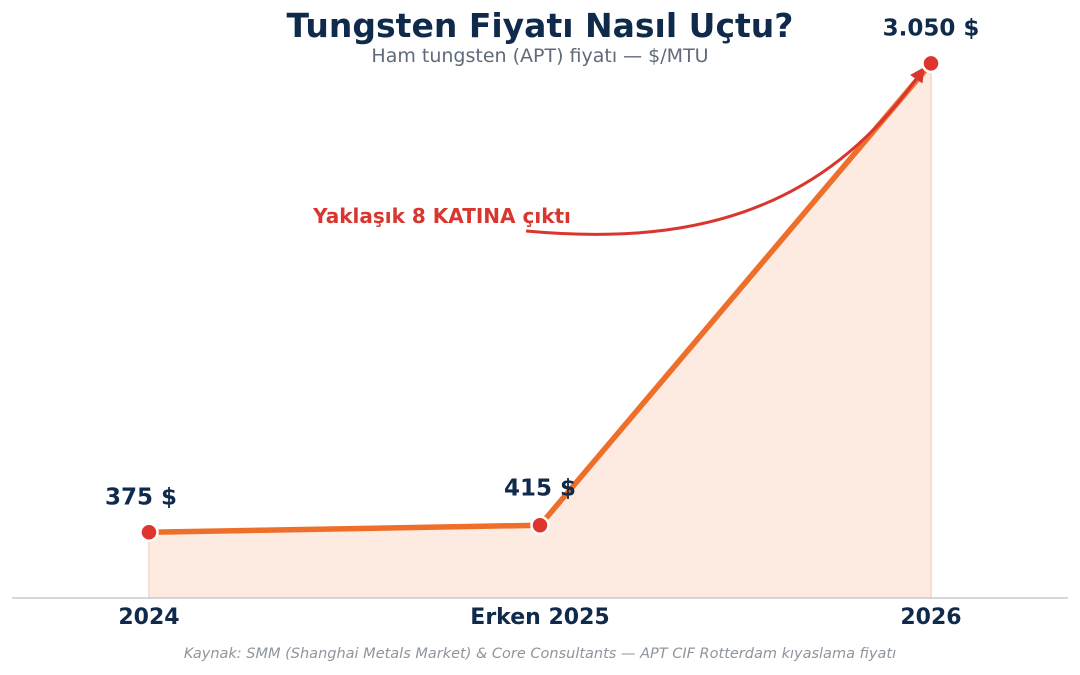 Image resolution: width=1080 pixels, height=675 pixels. Describe the element at coordinates (540, 488) in the screenshot. I see `data-value-label: 415 $` at that location.